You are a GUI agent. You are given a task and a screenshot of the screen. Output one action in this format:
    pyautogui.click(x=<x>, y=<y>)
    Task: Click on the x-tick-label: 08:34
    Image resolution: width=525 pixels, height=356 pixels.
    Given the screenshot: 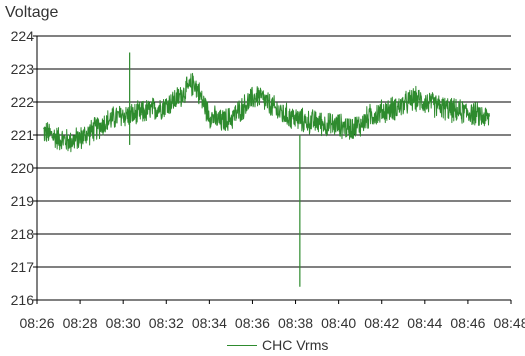 What is the action you would take?
    pyautogui.click(x=209, y=323)
    